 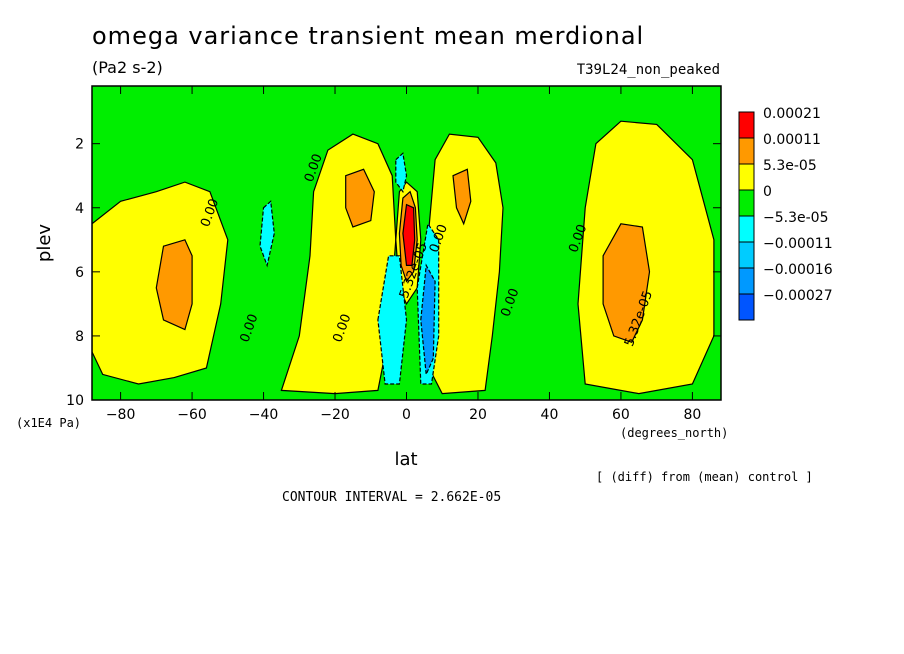 I want to click on contour-interval: CONTOUR INTERVAL = 2.662E-05, so click(x=392, y=497).